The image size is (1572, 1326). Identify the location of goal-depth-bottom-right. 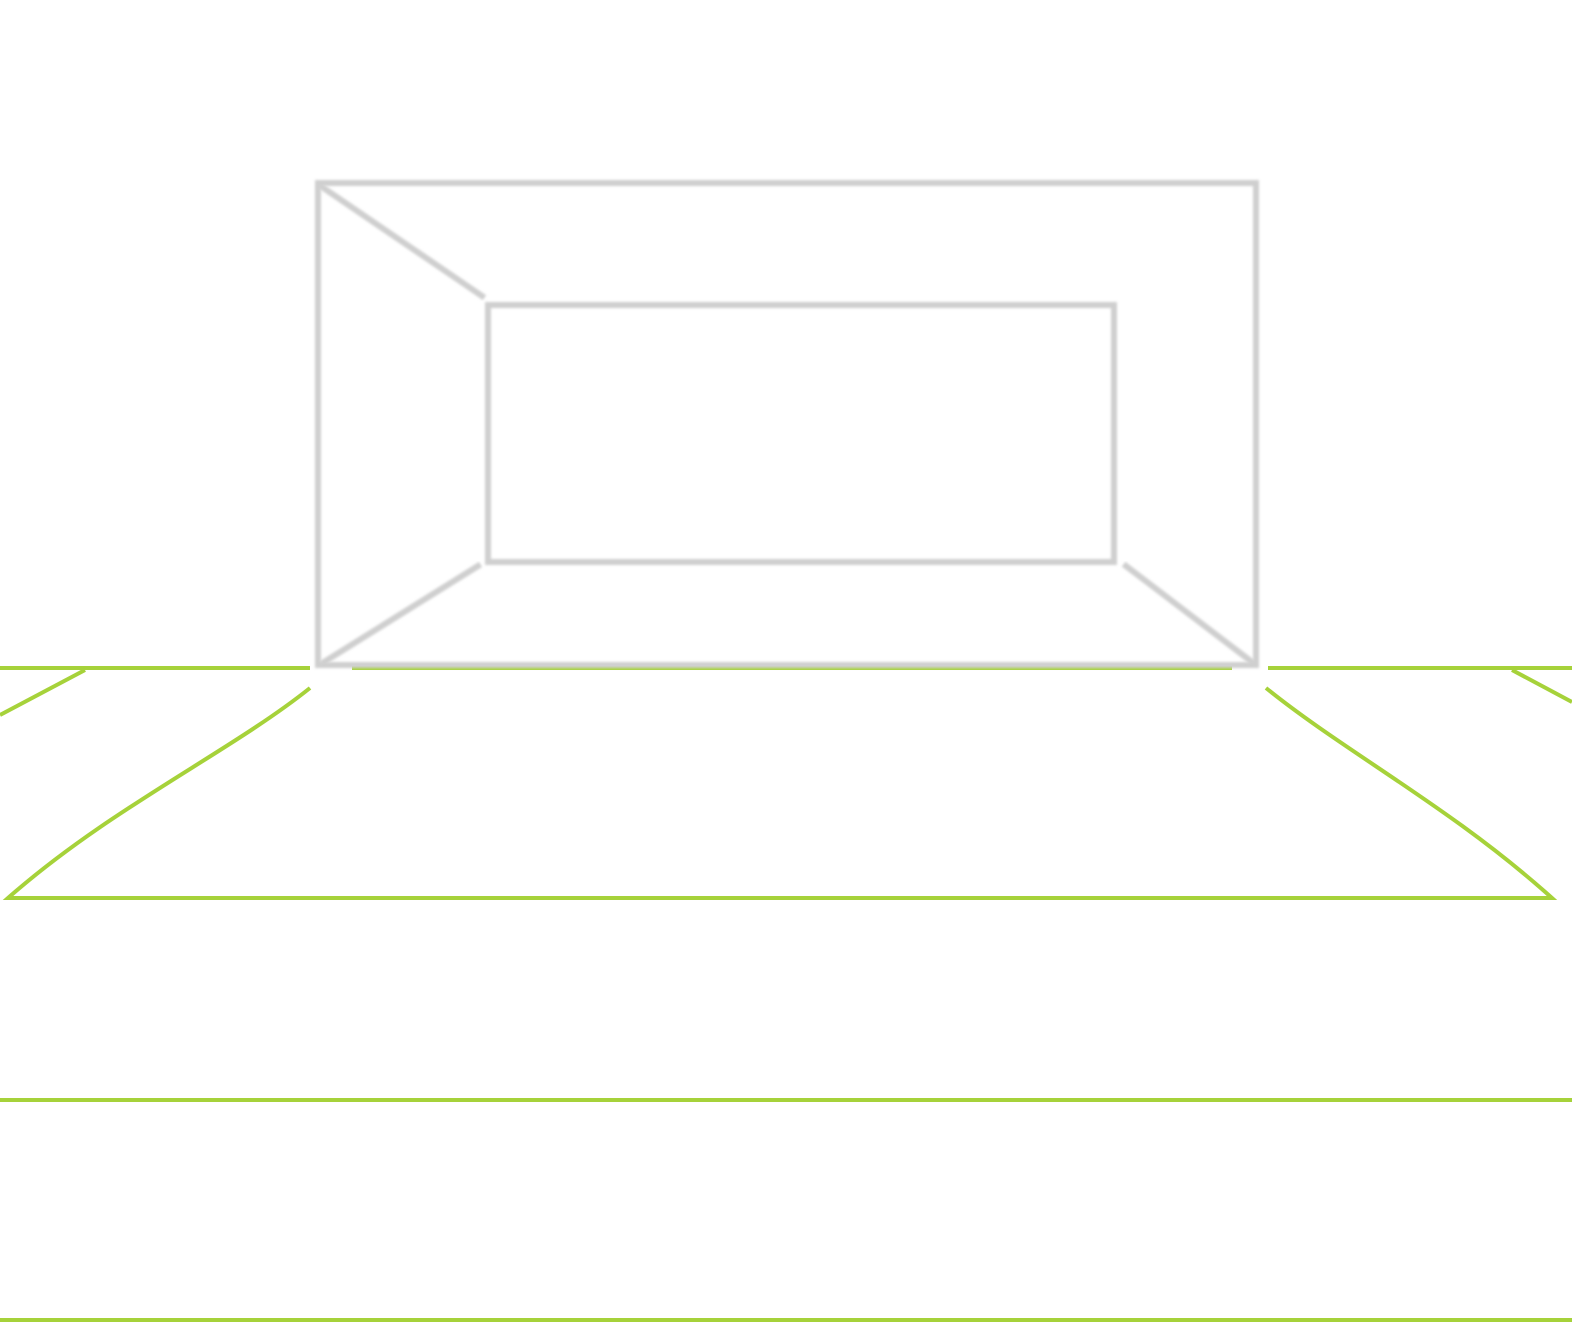
(1189, 614).